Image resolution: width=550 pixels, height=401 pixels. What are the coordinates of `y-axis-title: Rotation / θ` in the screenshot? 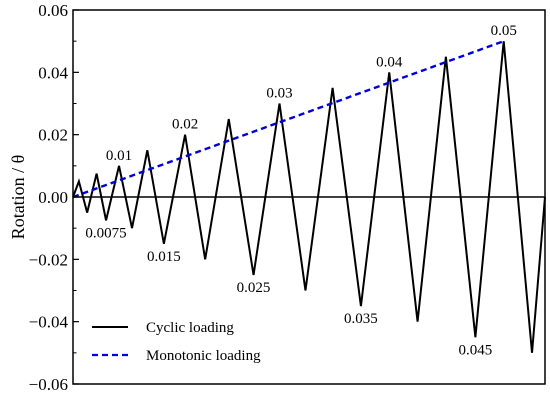 It's located at (18, 197).